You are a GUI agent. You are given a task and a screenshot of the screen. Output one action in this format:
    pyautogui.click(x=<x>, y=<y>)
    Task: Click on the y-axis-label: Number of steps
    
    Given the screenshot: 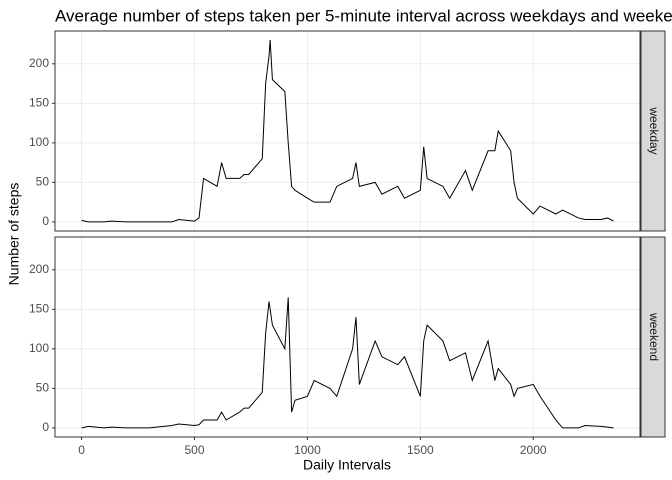 What is the action you would take?
    pyautogui.click(x=14, y=234)
    